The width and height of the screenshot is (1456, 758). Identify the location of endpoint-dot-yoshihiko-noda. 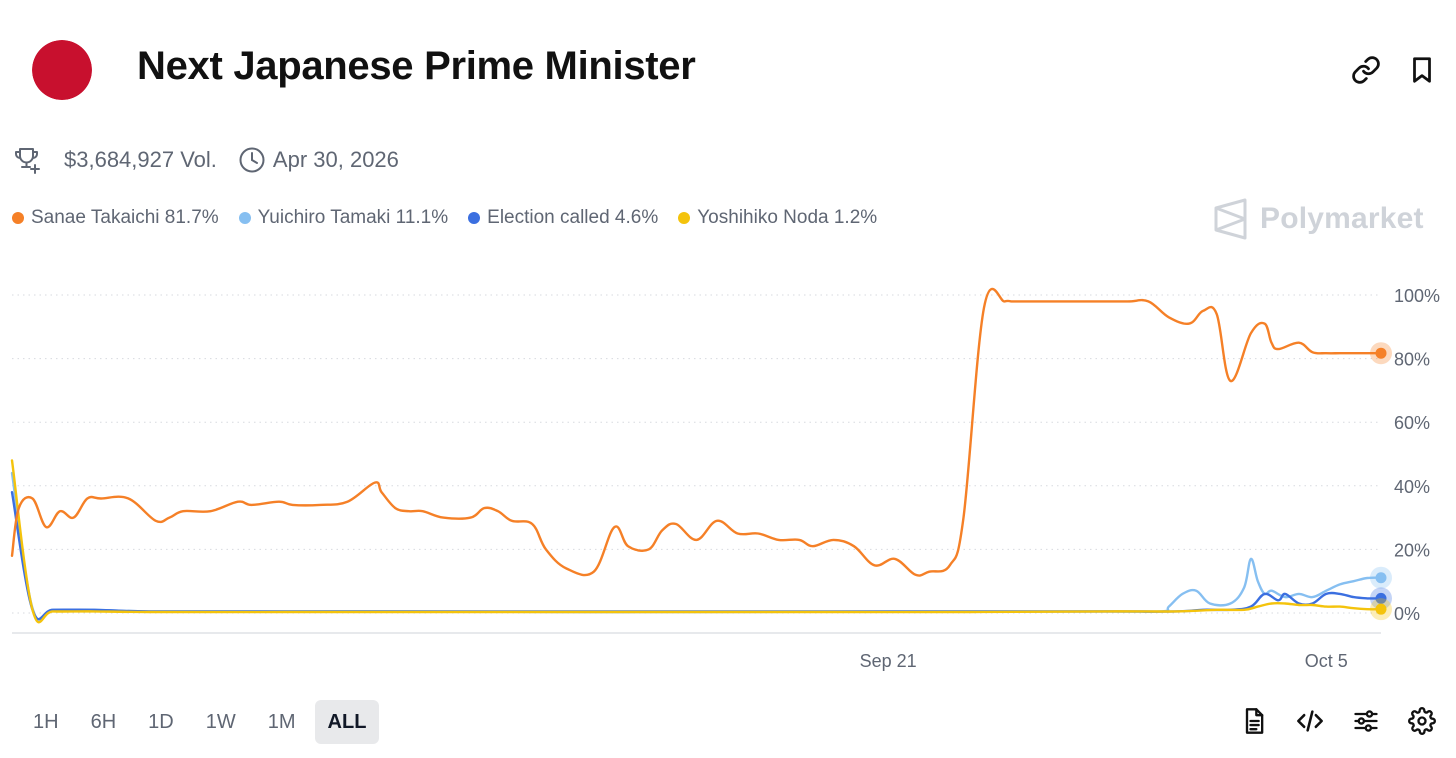
(1381, 609).